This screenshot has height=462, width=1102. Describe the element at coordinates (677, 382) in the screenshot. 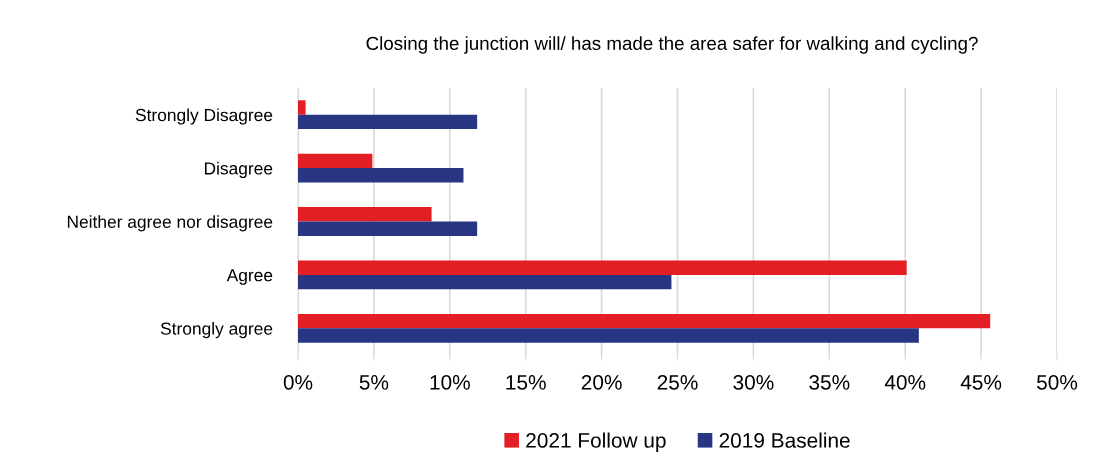

I see `x-tick-label: 25%` at that location.